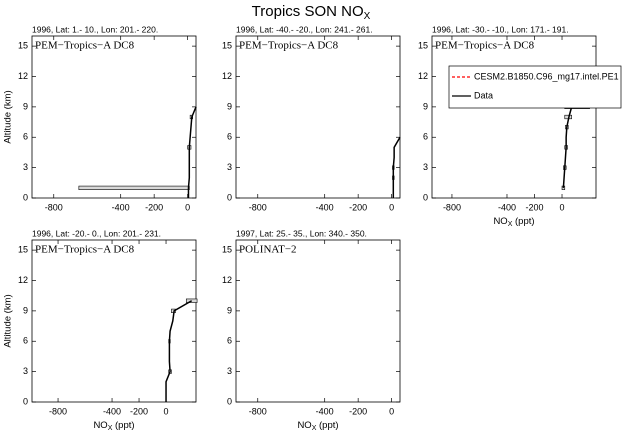  Describe the element at coordinates (134, 187) in the screenshot. I see `range-box` at that location.